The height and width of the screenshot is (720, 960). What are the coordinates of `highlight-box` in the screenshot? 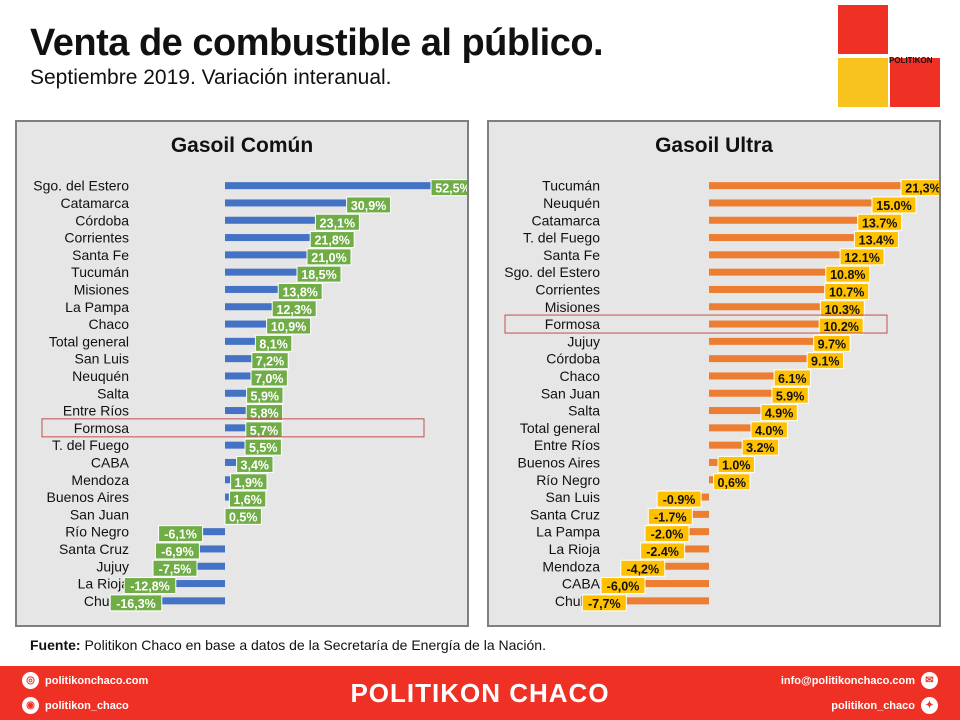 It's located at (233, 428).